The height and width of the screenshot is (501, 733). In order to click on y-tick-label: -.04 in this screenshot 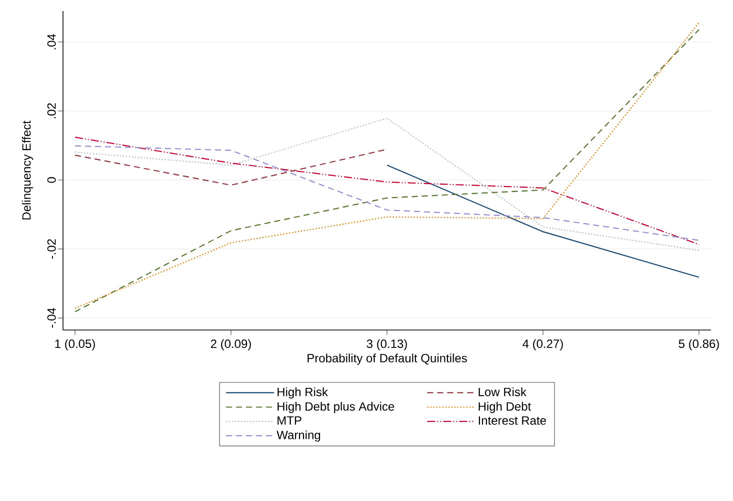, I will do `click(51, 318)`.